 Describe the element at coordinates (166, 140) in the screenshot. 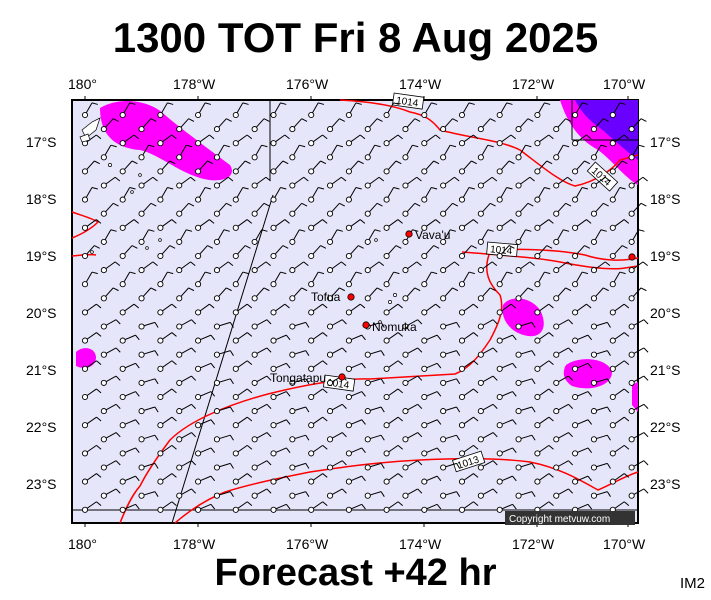

I see `precip-patch` at that location.